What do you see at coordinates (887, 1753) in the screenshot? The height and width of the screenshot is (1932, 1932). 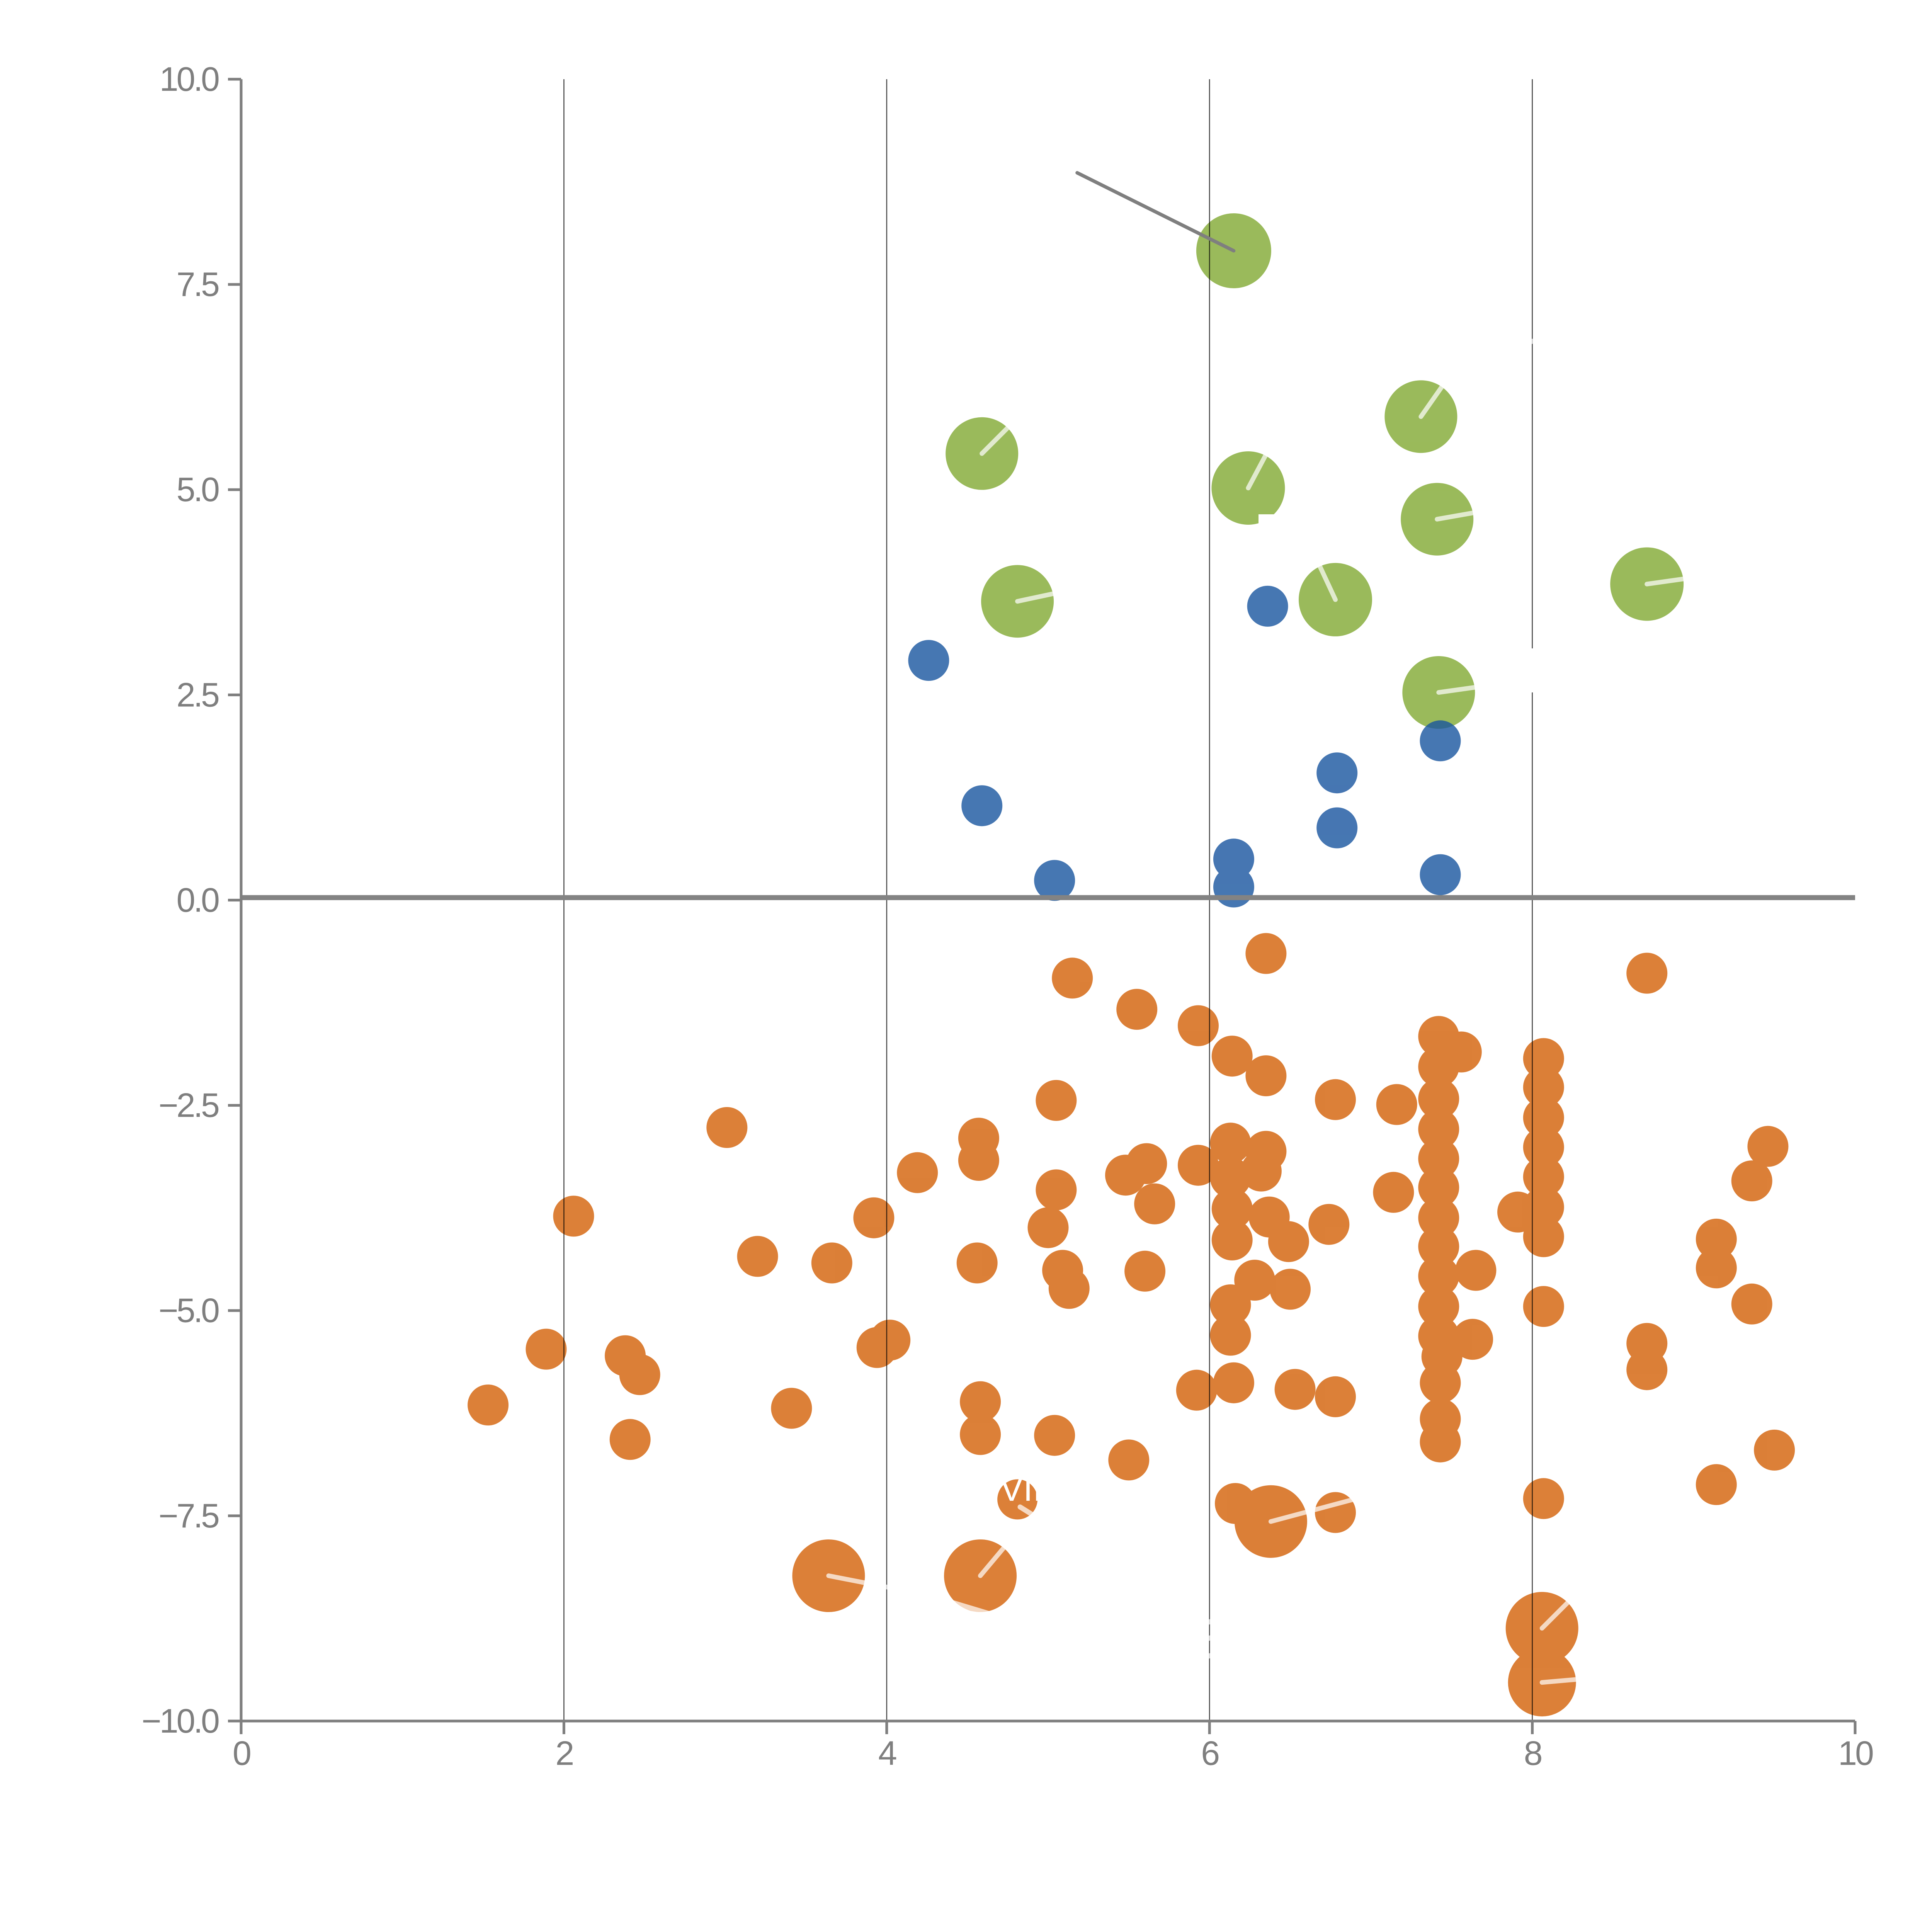 I see `x-tick-label: 4` at bounding box center [887, 1753].